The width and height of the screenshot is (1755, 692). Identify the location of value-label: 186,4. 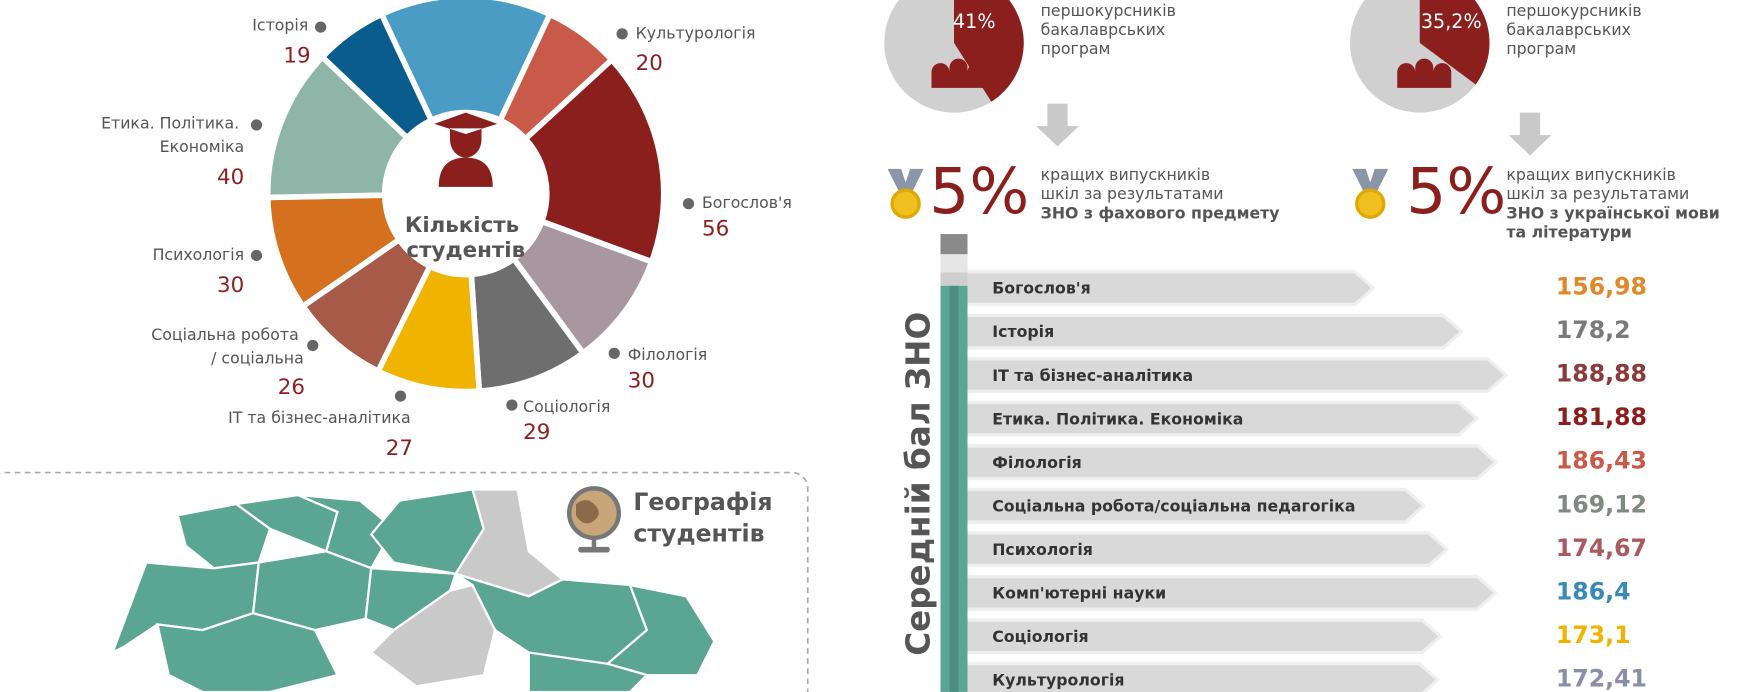
(1593, 591).